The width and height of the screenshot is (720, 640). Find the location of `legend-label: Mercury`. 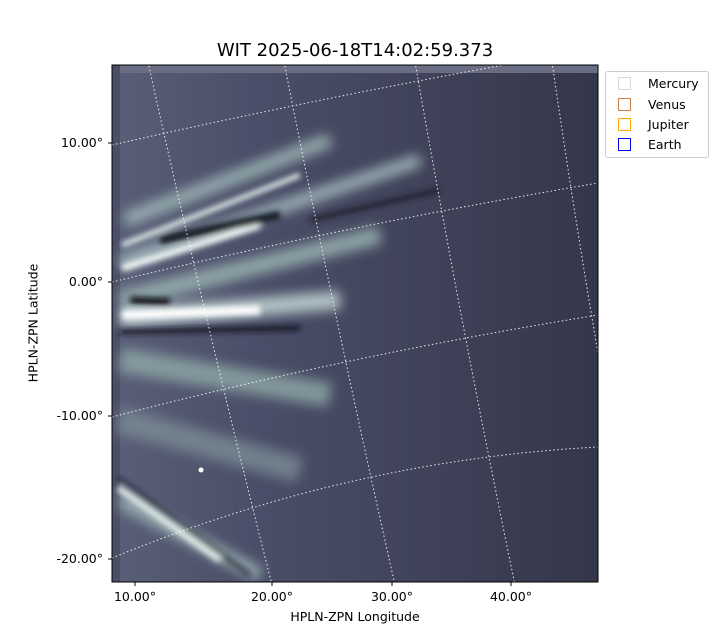

legend-label: Mercury is located at coordinates (673, 83).